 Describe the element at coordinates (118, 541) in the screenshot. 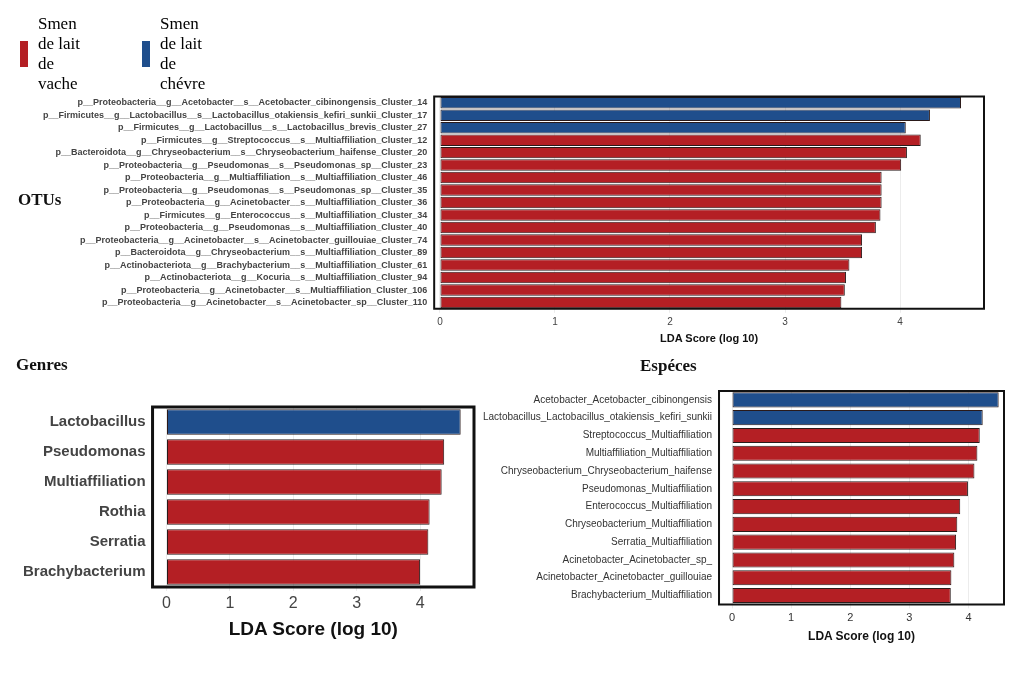

I see `y-tick-label: Serratia` at that location.